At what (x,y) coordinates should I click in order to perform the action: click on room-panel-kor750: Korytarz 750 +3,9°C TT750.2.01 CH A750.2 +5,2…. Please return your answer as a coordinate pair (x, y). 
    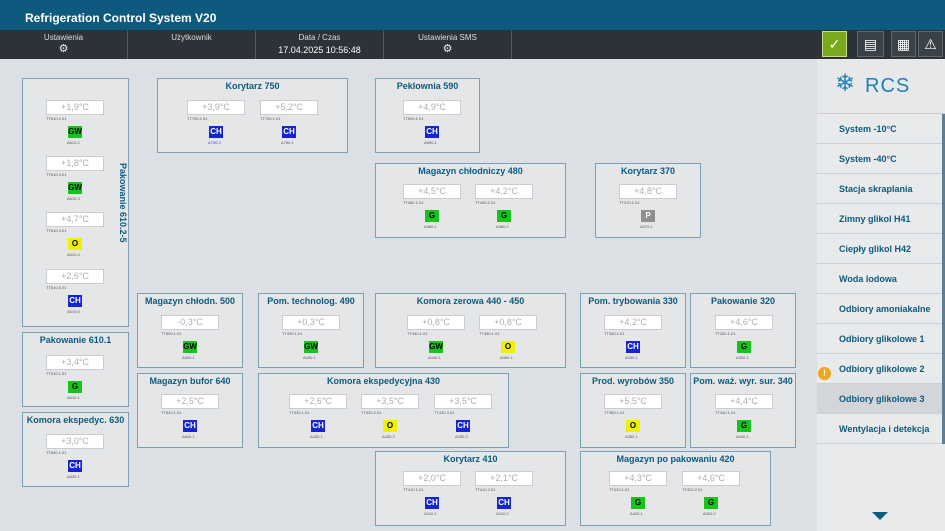
    Looking at the image, I should click on (252, 115).